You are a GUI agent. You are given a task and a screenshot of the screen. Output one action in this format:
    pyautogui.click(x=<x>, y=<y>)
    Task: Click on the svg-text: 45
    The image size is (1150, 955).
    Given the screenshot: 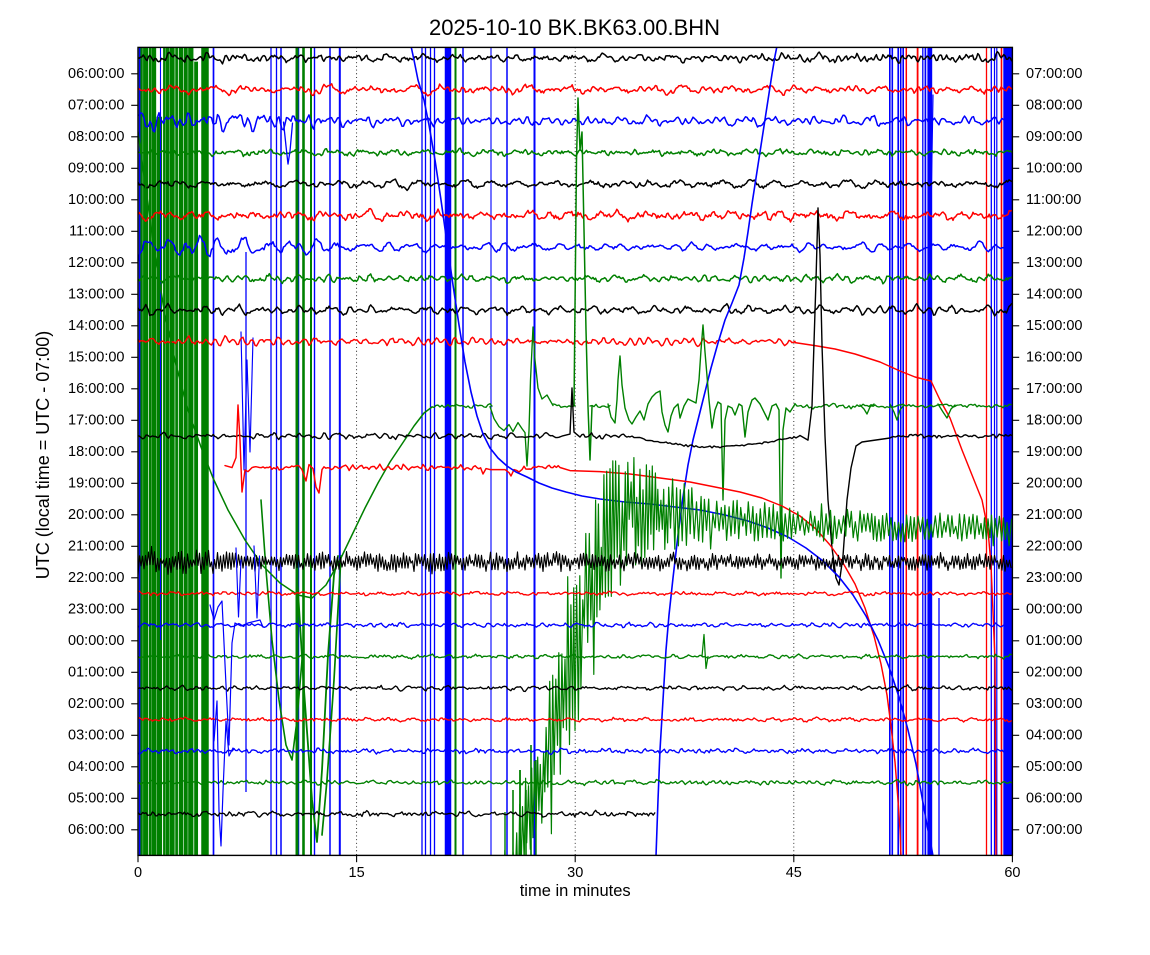 What is the action you would take?
    pyautogui.click(x=794, y=873)
    